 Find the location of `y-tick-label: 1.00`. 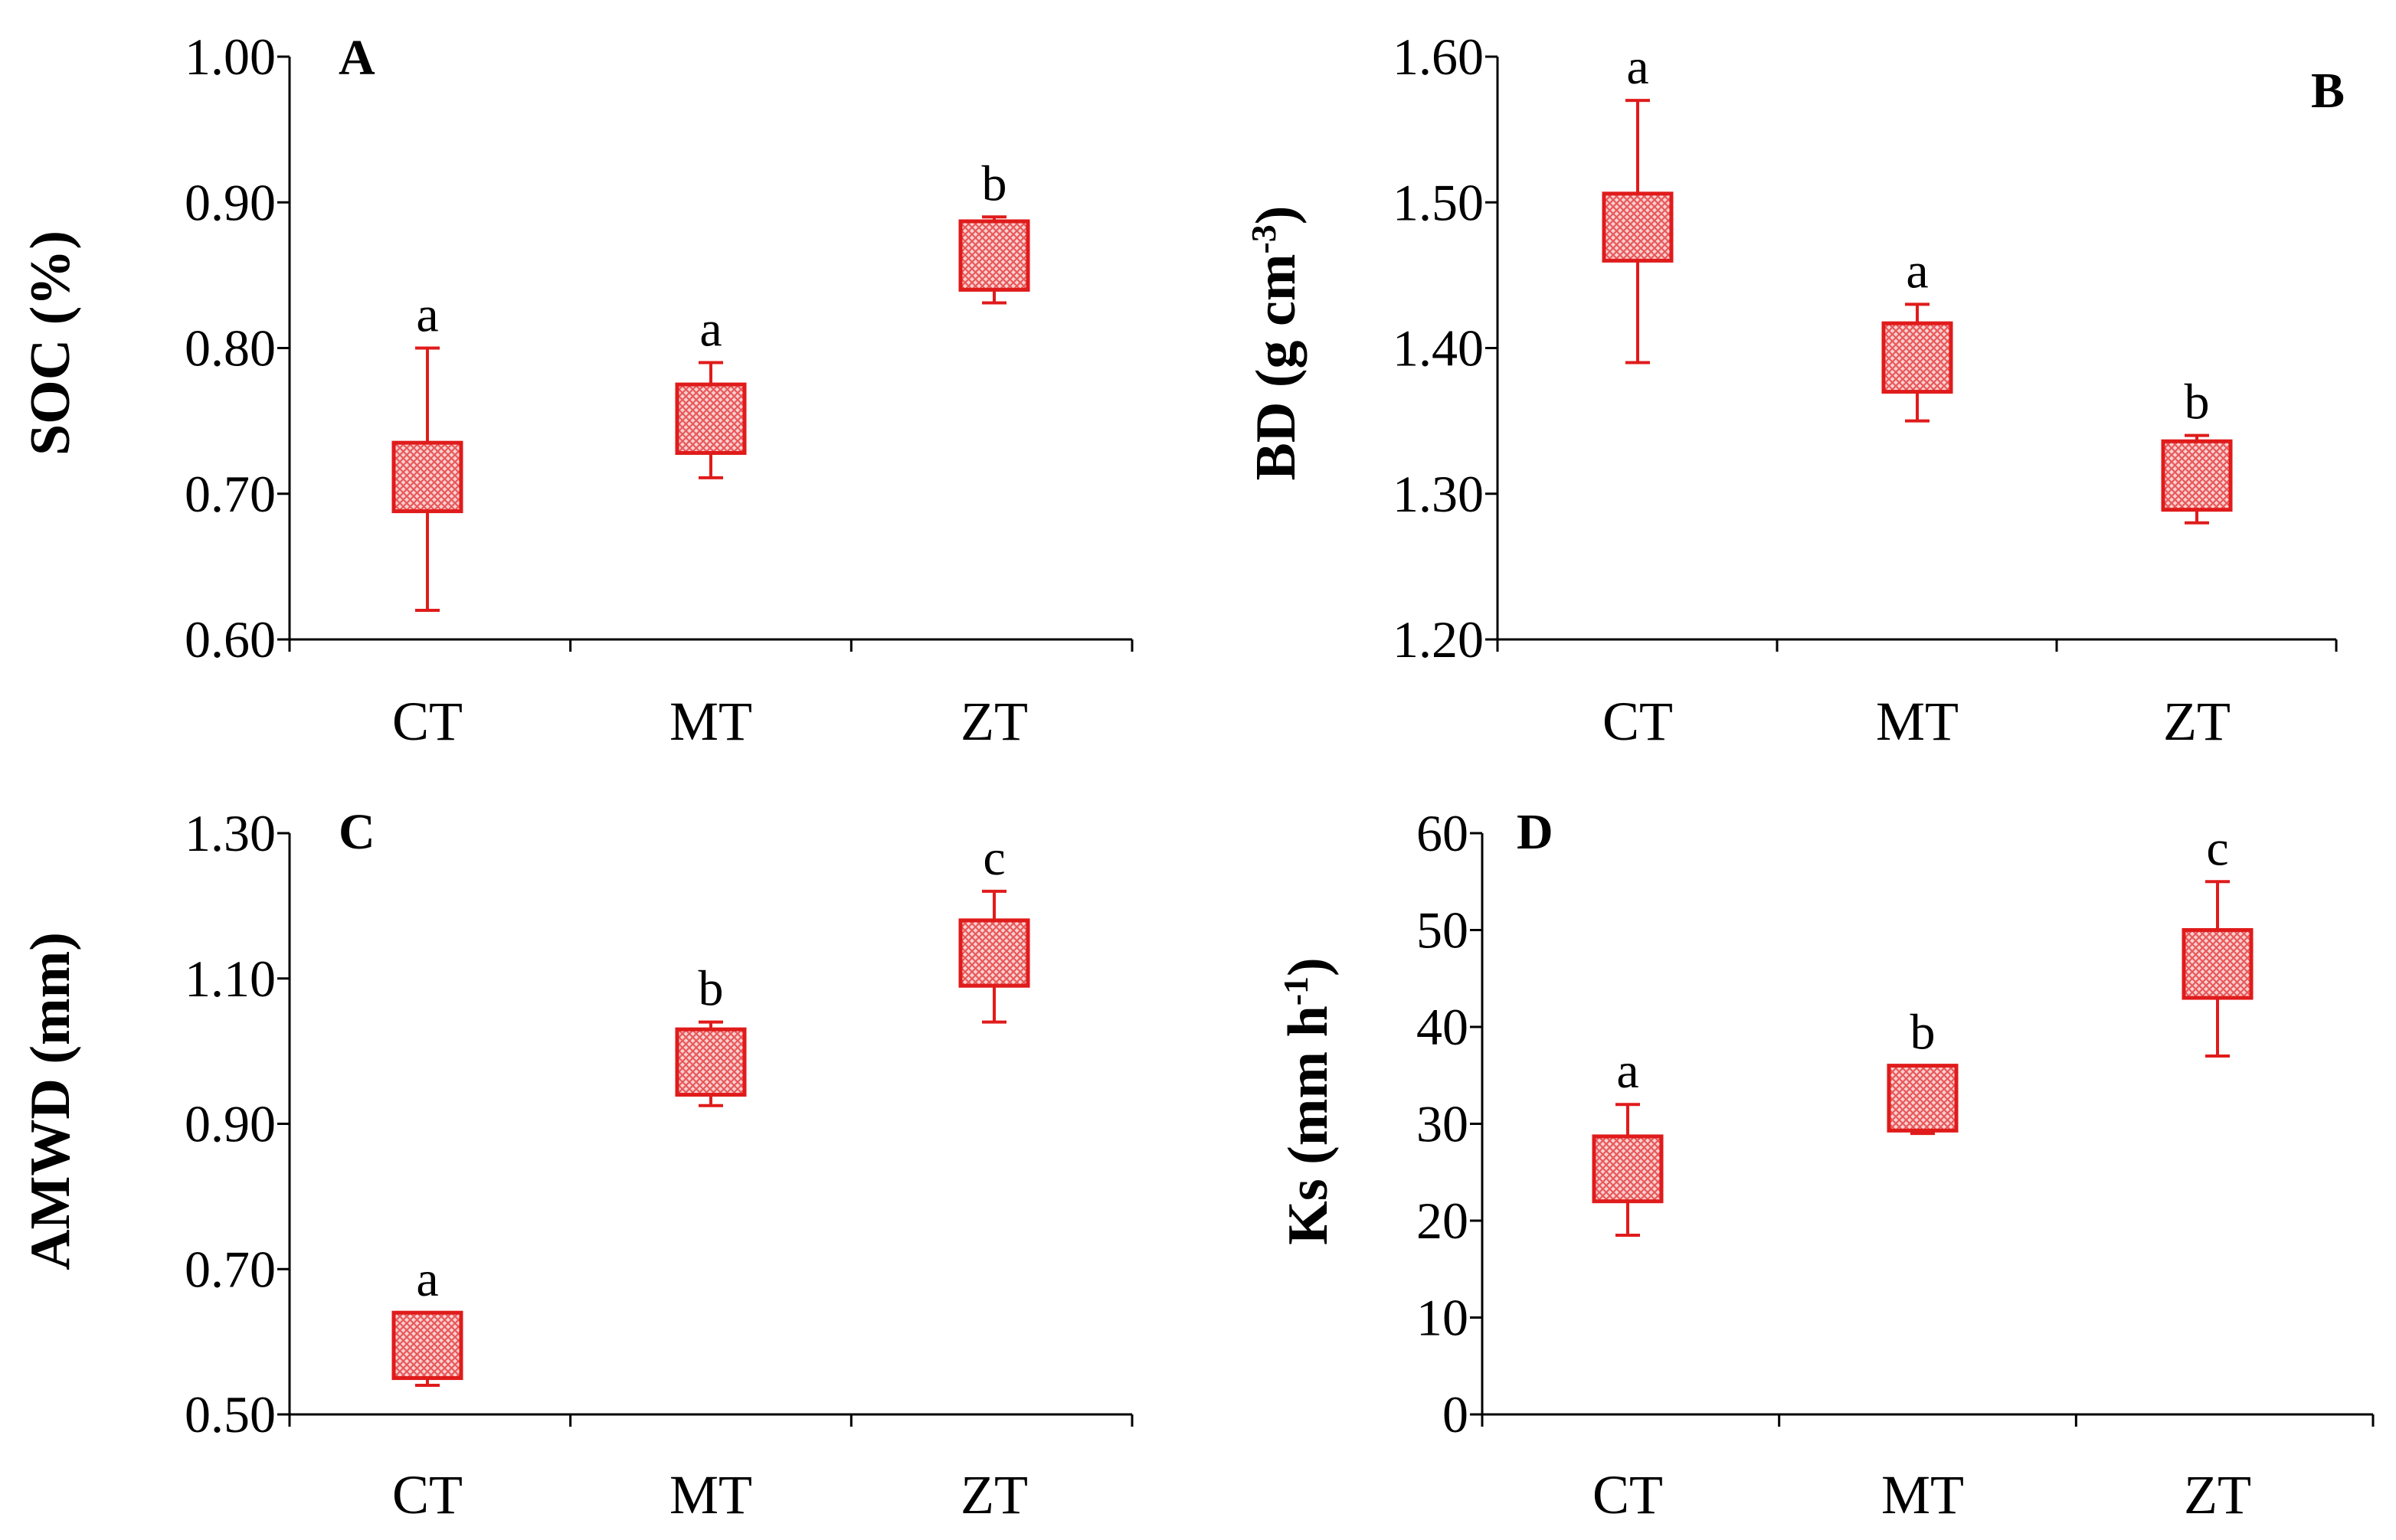

y-tick-label: 1.00 is located at coordinates (230, 57).